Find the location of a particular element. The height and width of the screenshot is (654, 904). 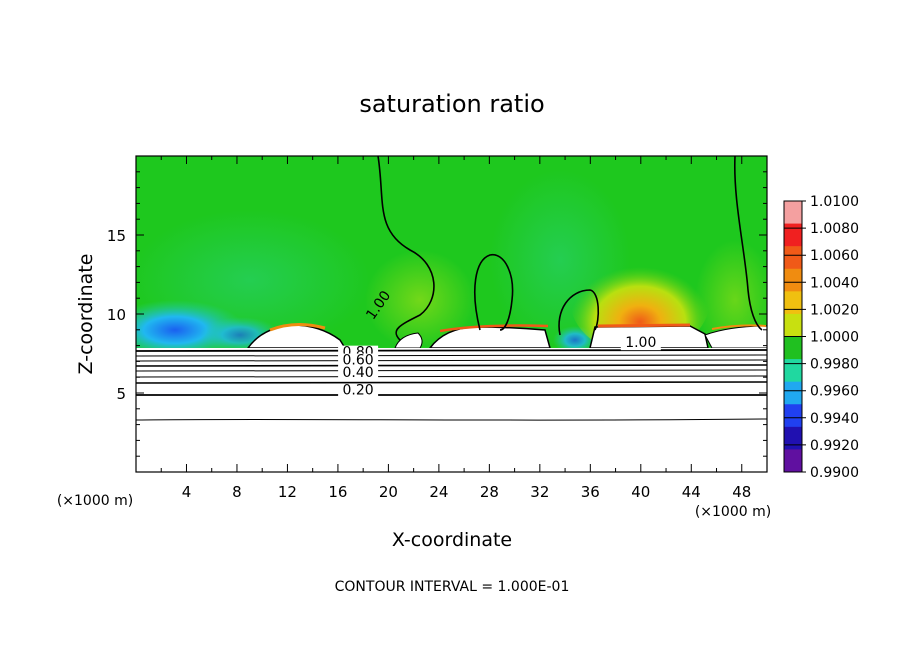

colorbar-label: 0.9920 is located at coordinates (834, 446).